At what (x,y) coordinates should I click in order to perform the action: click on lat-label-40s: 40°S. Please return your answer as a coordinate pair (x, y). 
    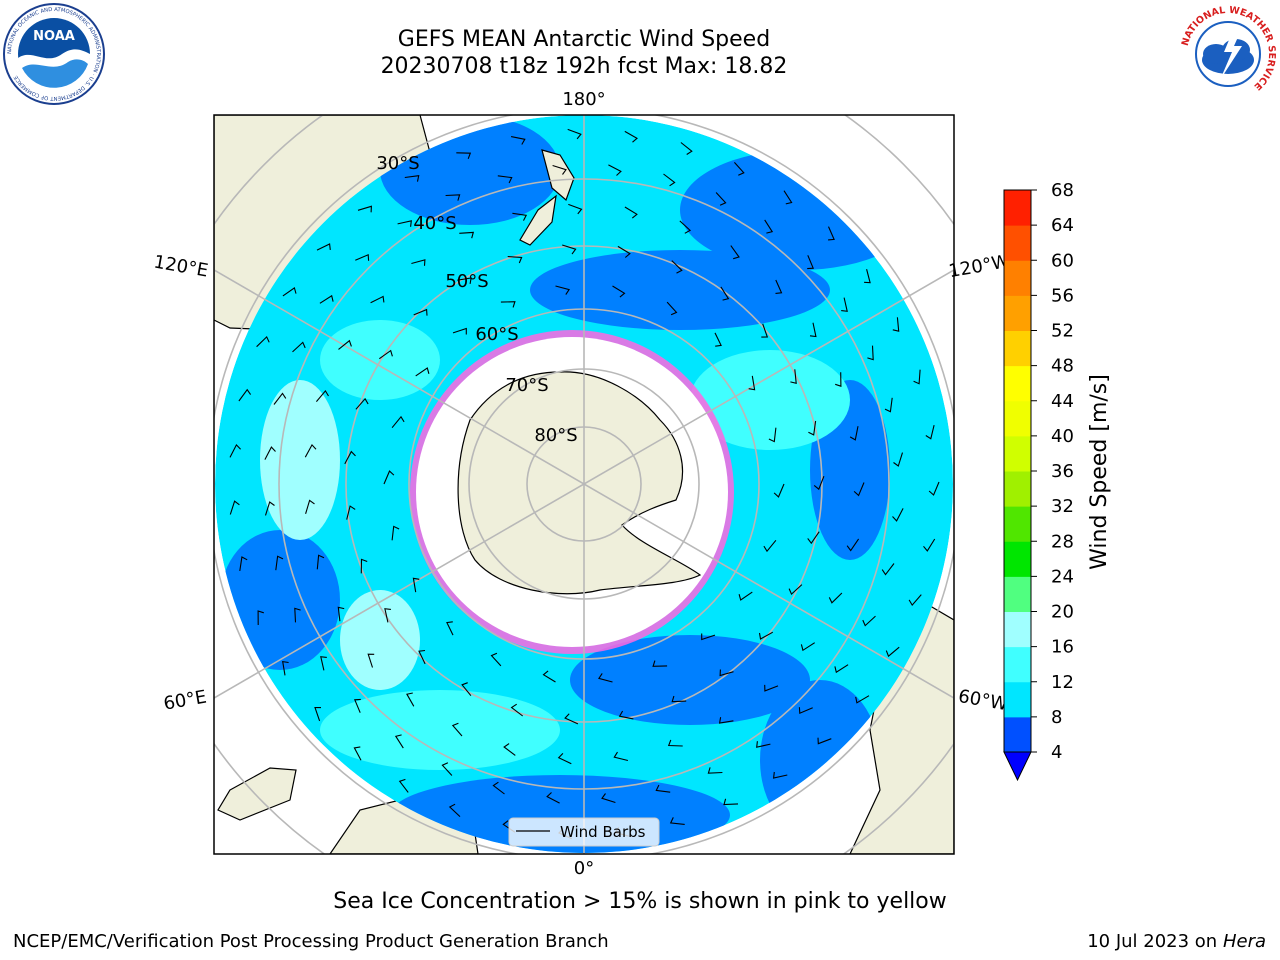
    Looking at the image, I should click on (434, 223).